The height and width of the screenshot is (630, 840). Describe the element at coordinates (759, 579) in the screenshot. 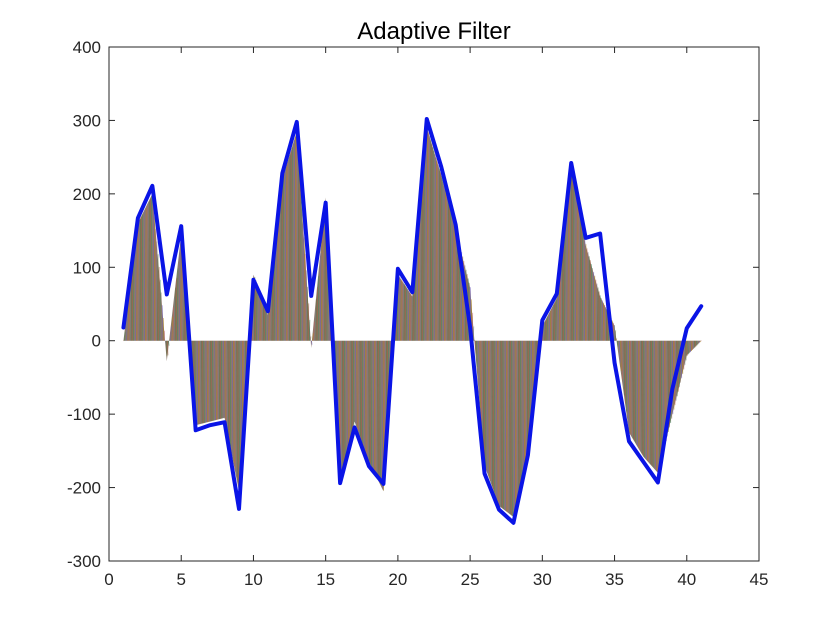

I see `x-tick-label: 45` at that location.